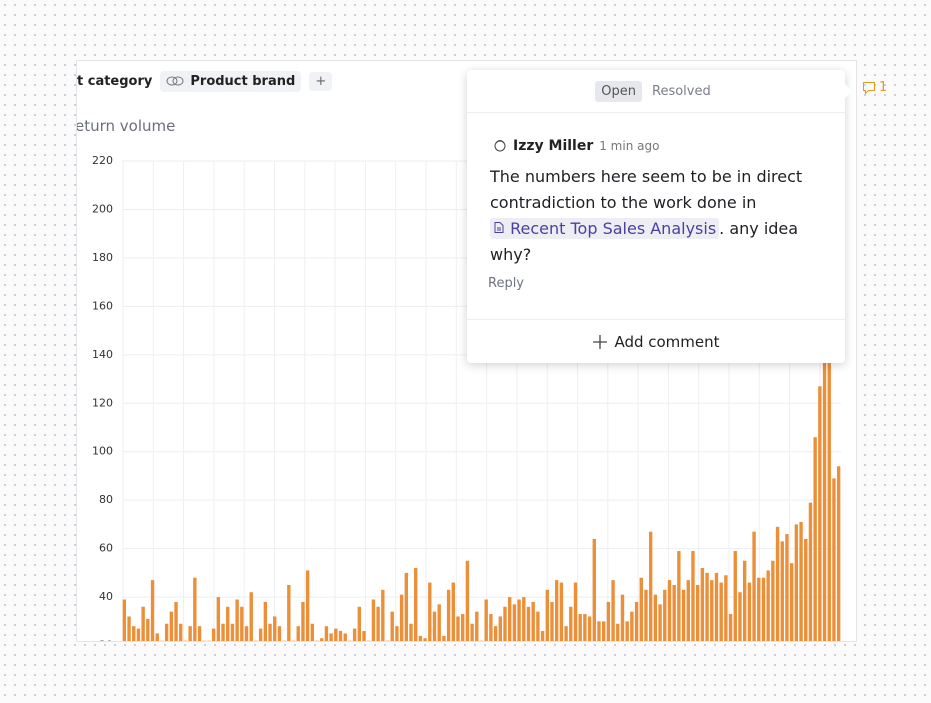 This screenshot has height=703, width=931. What do you see at coordinates (102, 257) in the screenshot?
I see `y-tick-label: 180` at bounding box center [102, 257].